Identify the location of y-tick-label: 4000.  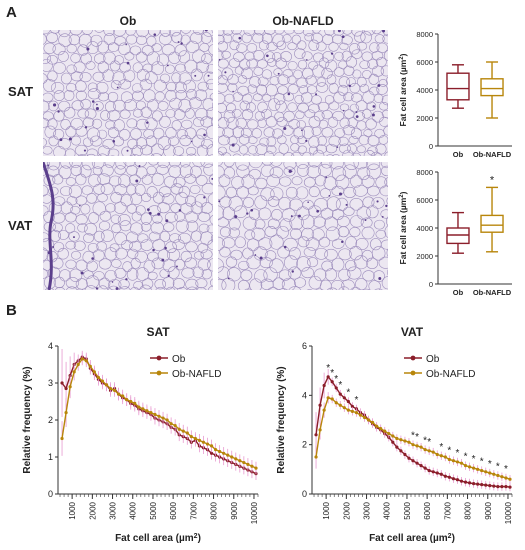
(424, 90).